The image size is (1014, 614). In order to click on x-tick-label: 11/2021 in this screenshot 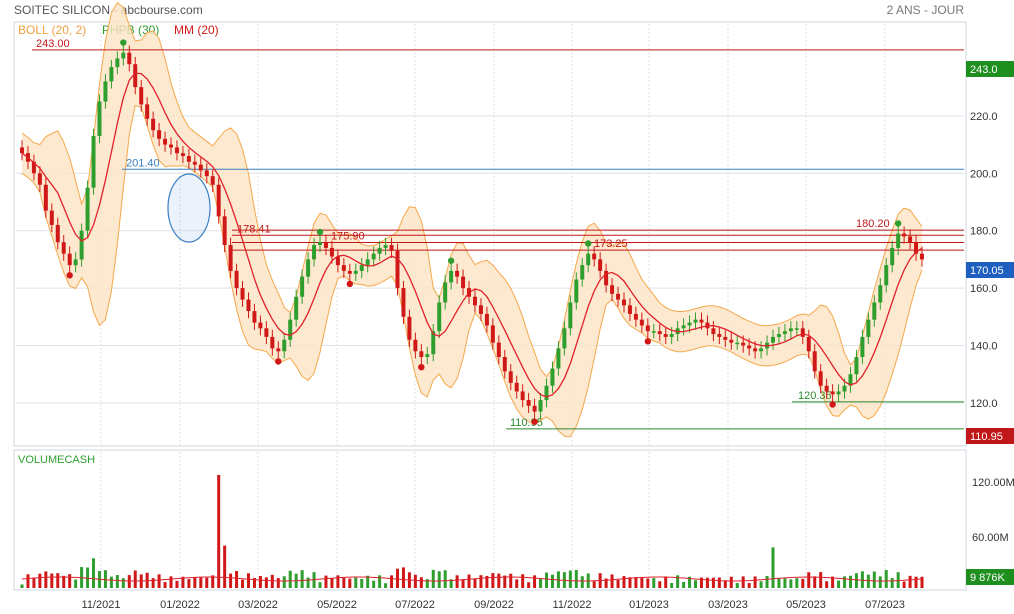, I will do `click(101, 605)`.